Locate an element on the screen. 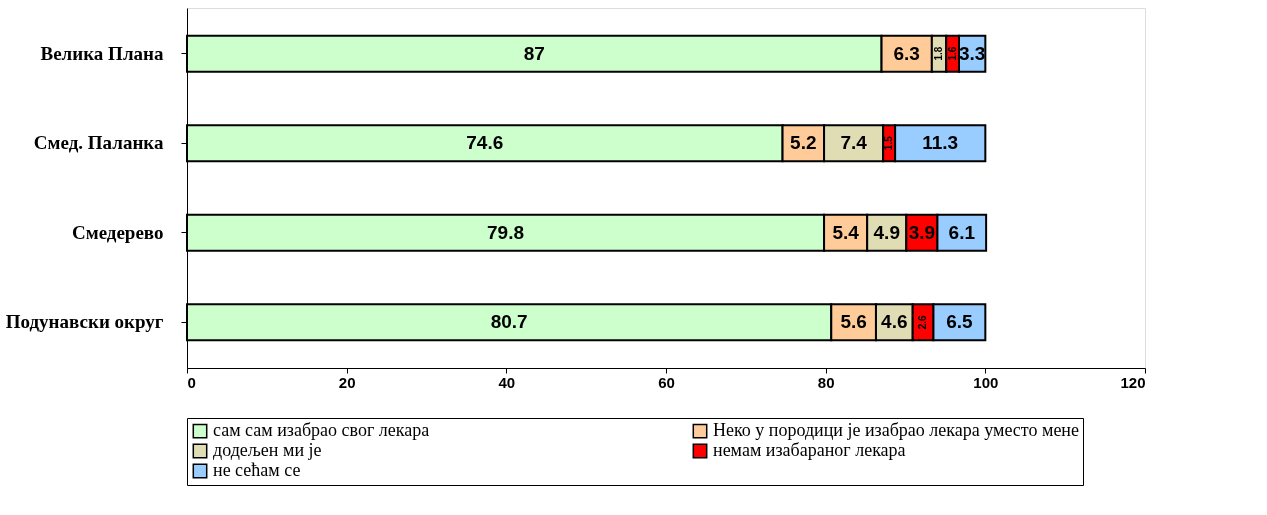 The height and width of the screenshot is (515, 1267). data-label: 1.5 is located at coordinates (889, 143).